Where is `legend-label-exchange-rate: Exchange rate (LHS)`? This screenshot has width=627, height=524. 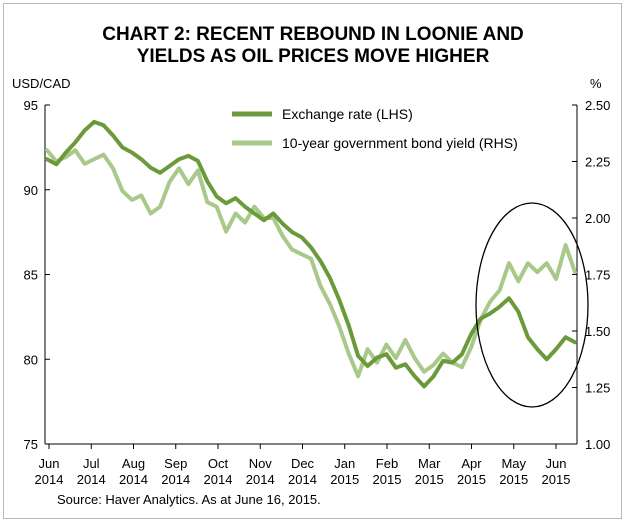
legend-label-exchange-rate: Exchange rate (LHS) is located at coordinates (347, 114).